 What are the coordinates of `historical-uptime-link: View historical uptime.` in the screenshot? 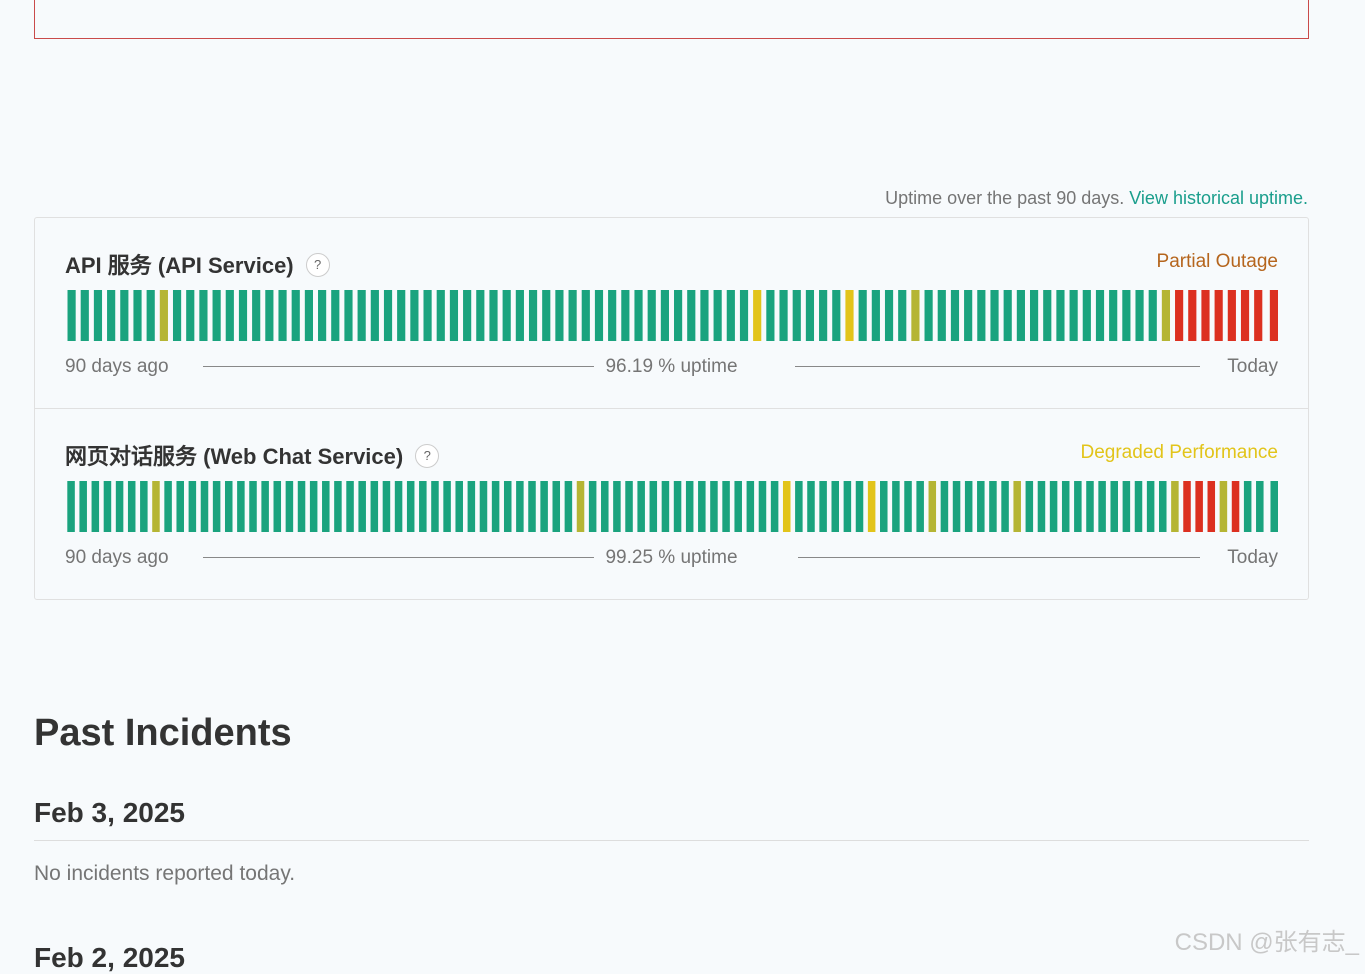 It's located at (1218, 198).